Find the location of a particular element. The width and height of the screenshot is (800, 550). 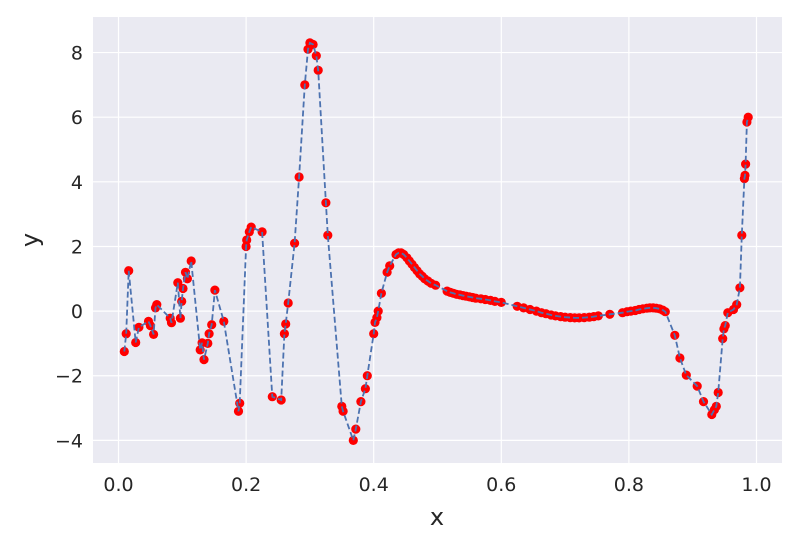

y-tick-label: 0 is located at coordinates (77, 312).